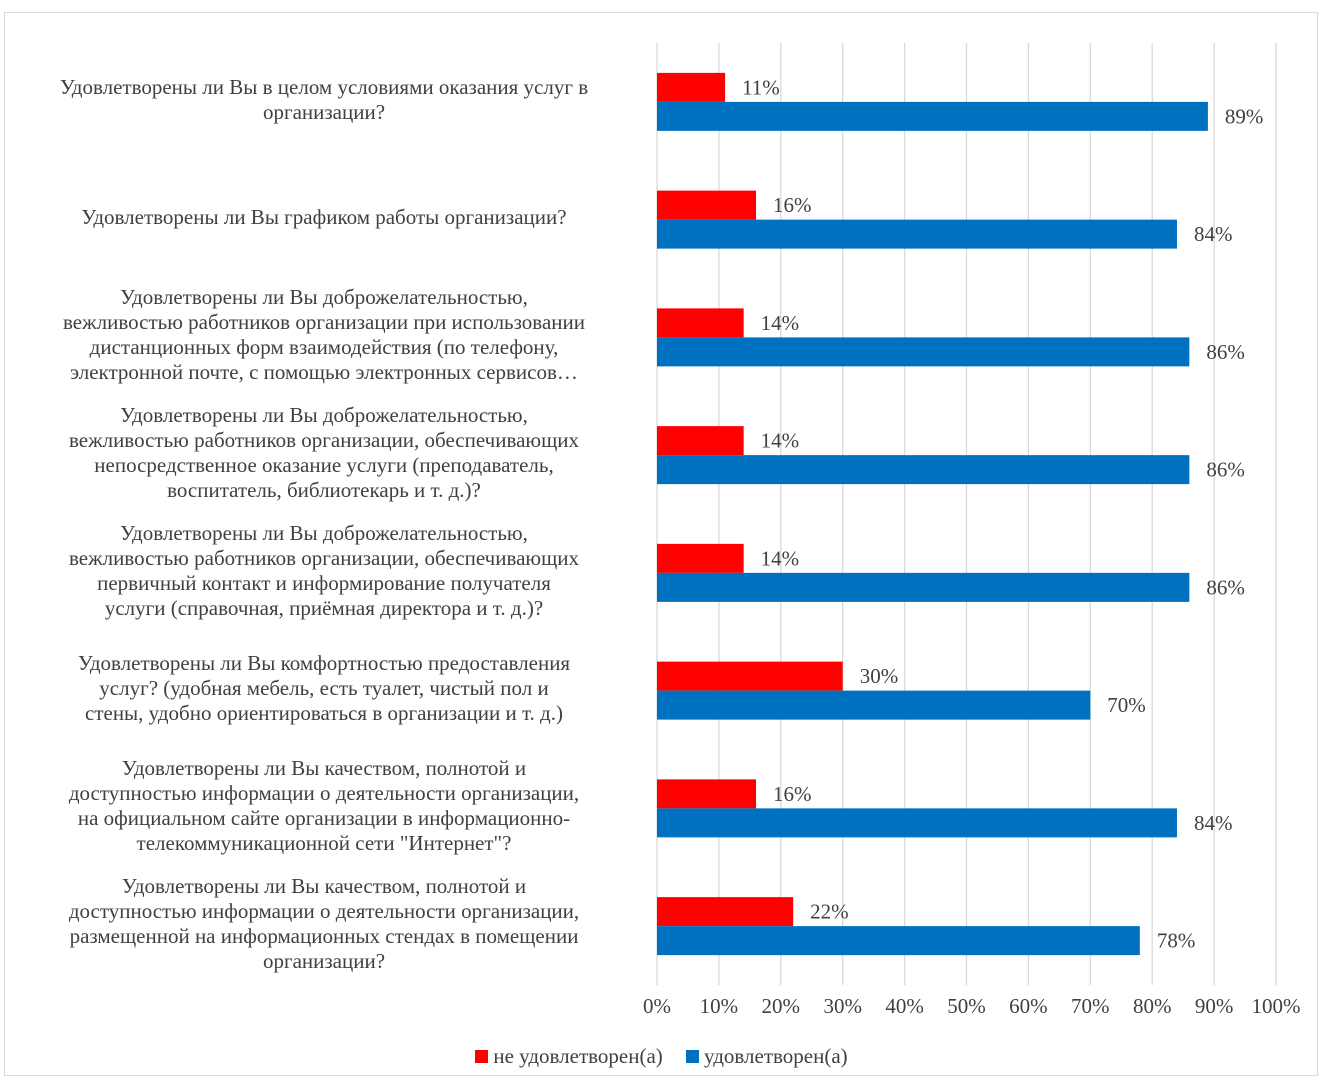 The width and height of the screenshot is (1323, 1081). I want to click on category-label-line: воспитатель, библиотекарь и т. д.)?, so click(324, 490).